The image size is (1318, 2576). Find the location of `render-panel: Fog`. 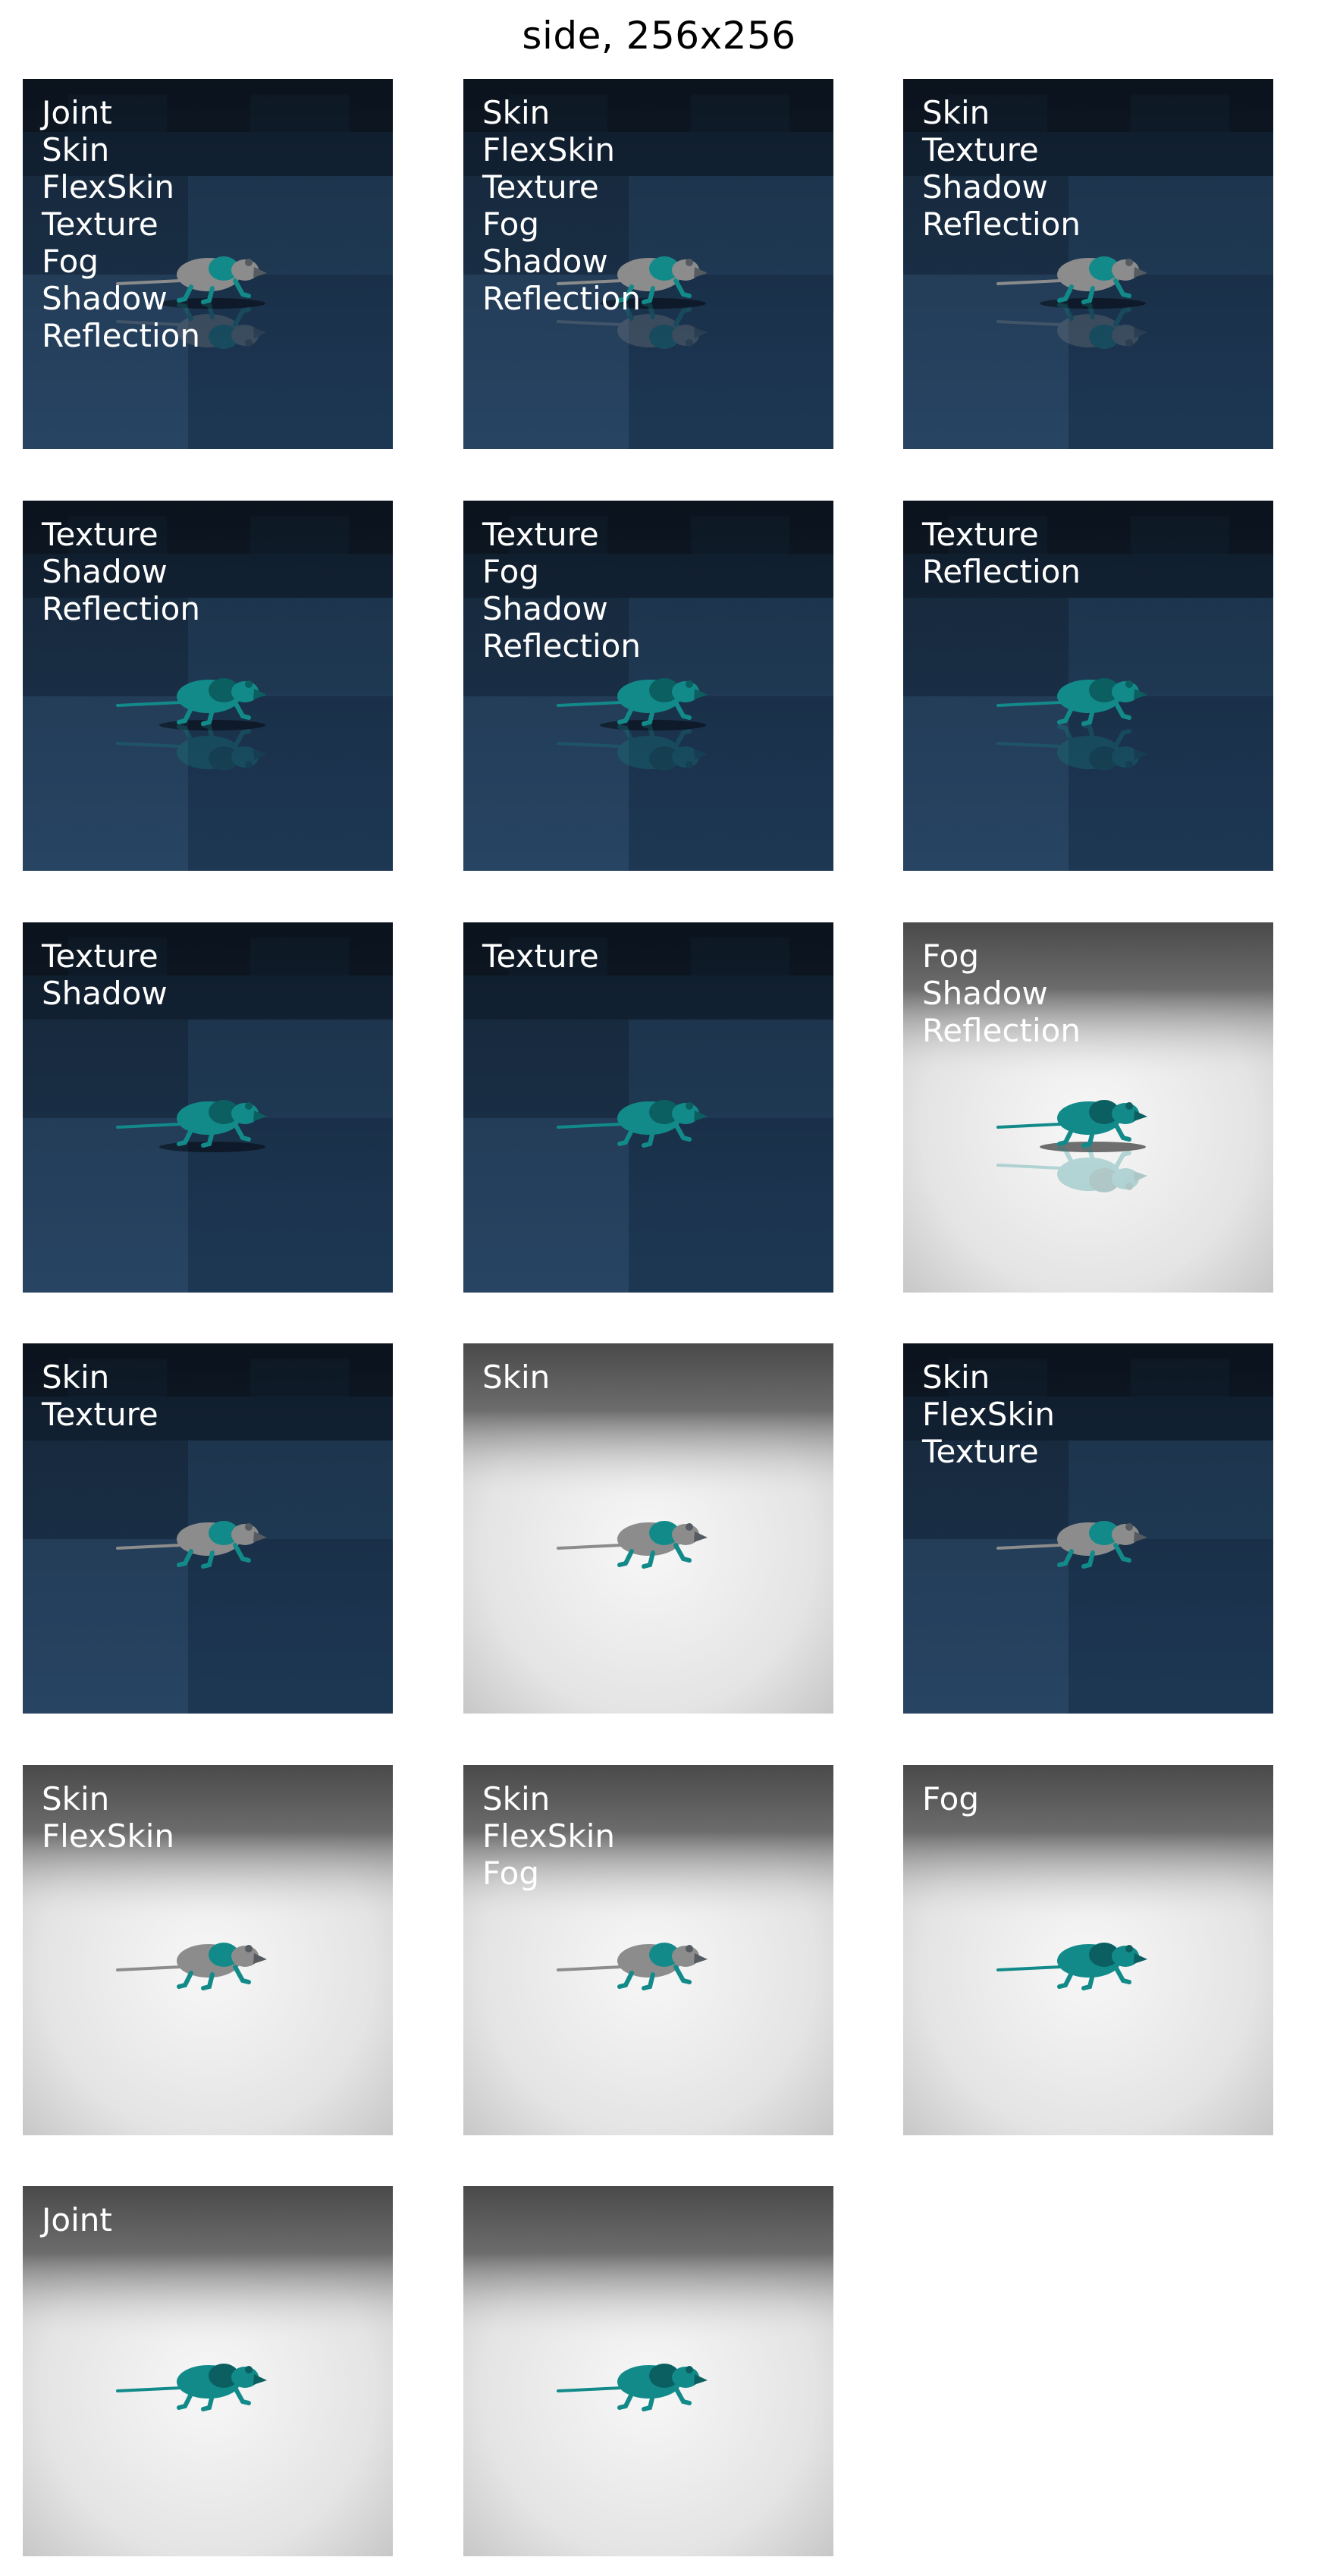

render-panel: Fog is located at coordinates (1088, 1950).